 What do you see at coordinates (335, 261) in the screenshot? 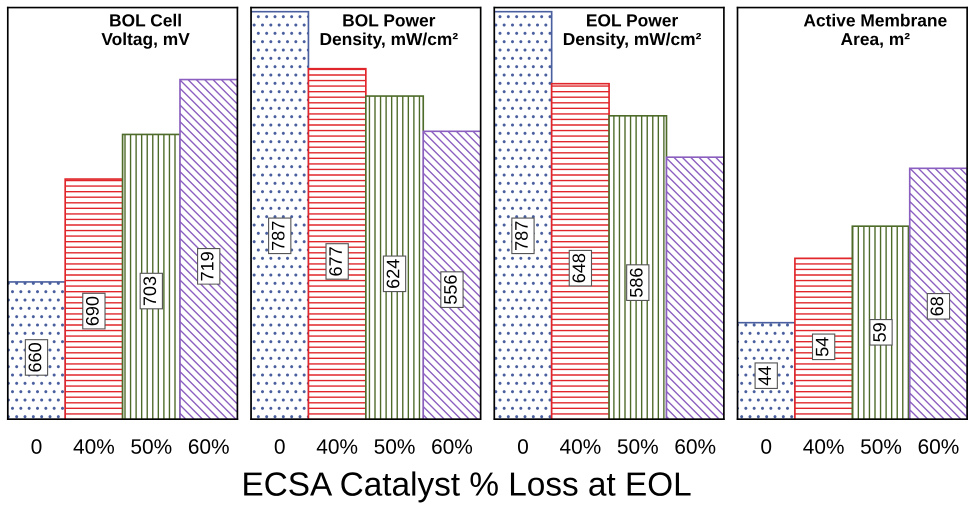
I see `data-label: 677` at bounding box center [335, 261].